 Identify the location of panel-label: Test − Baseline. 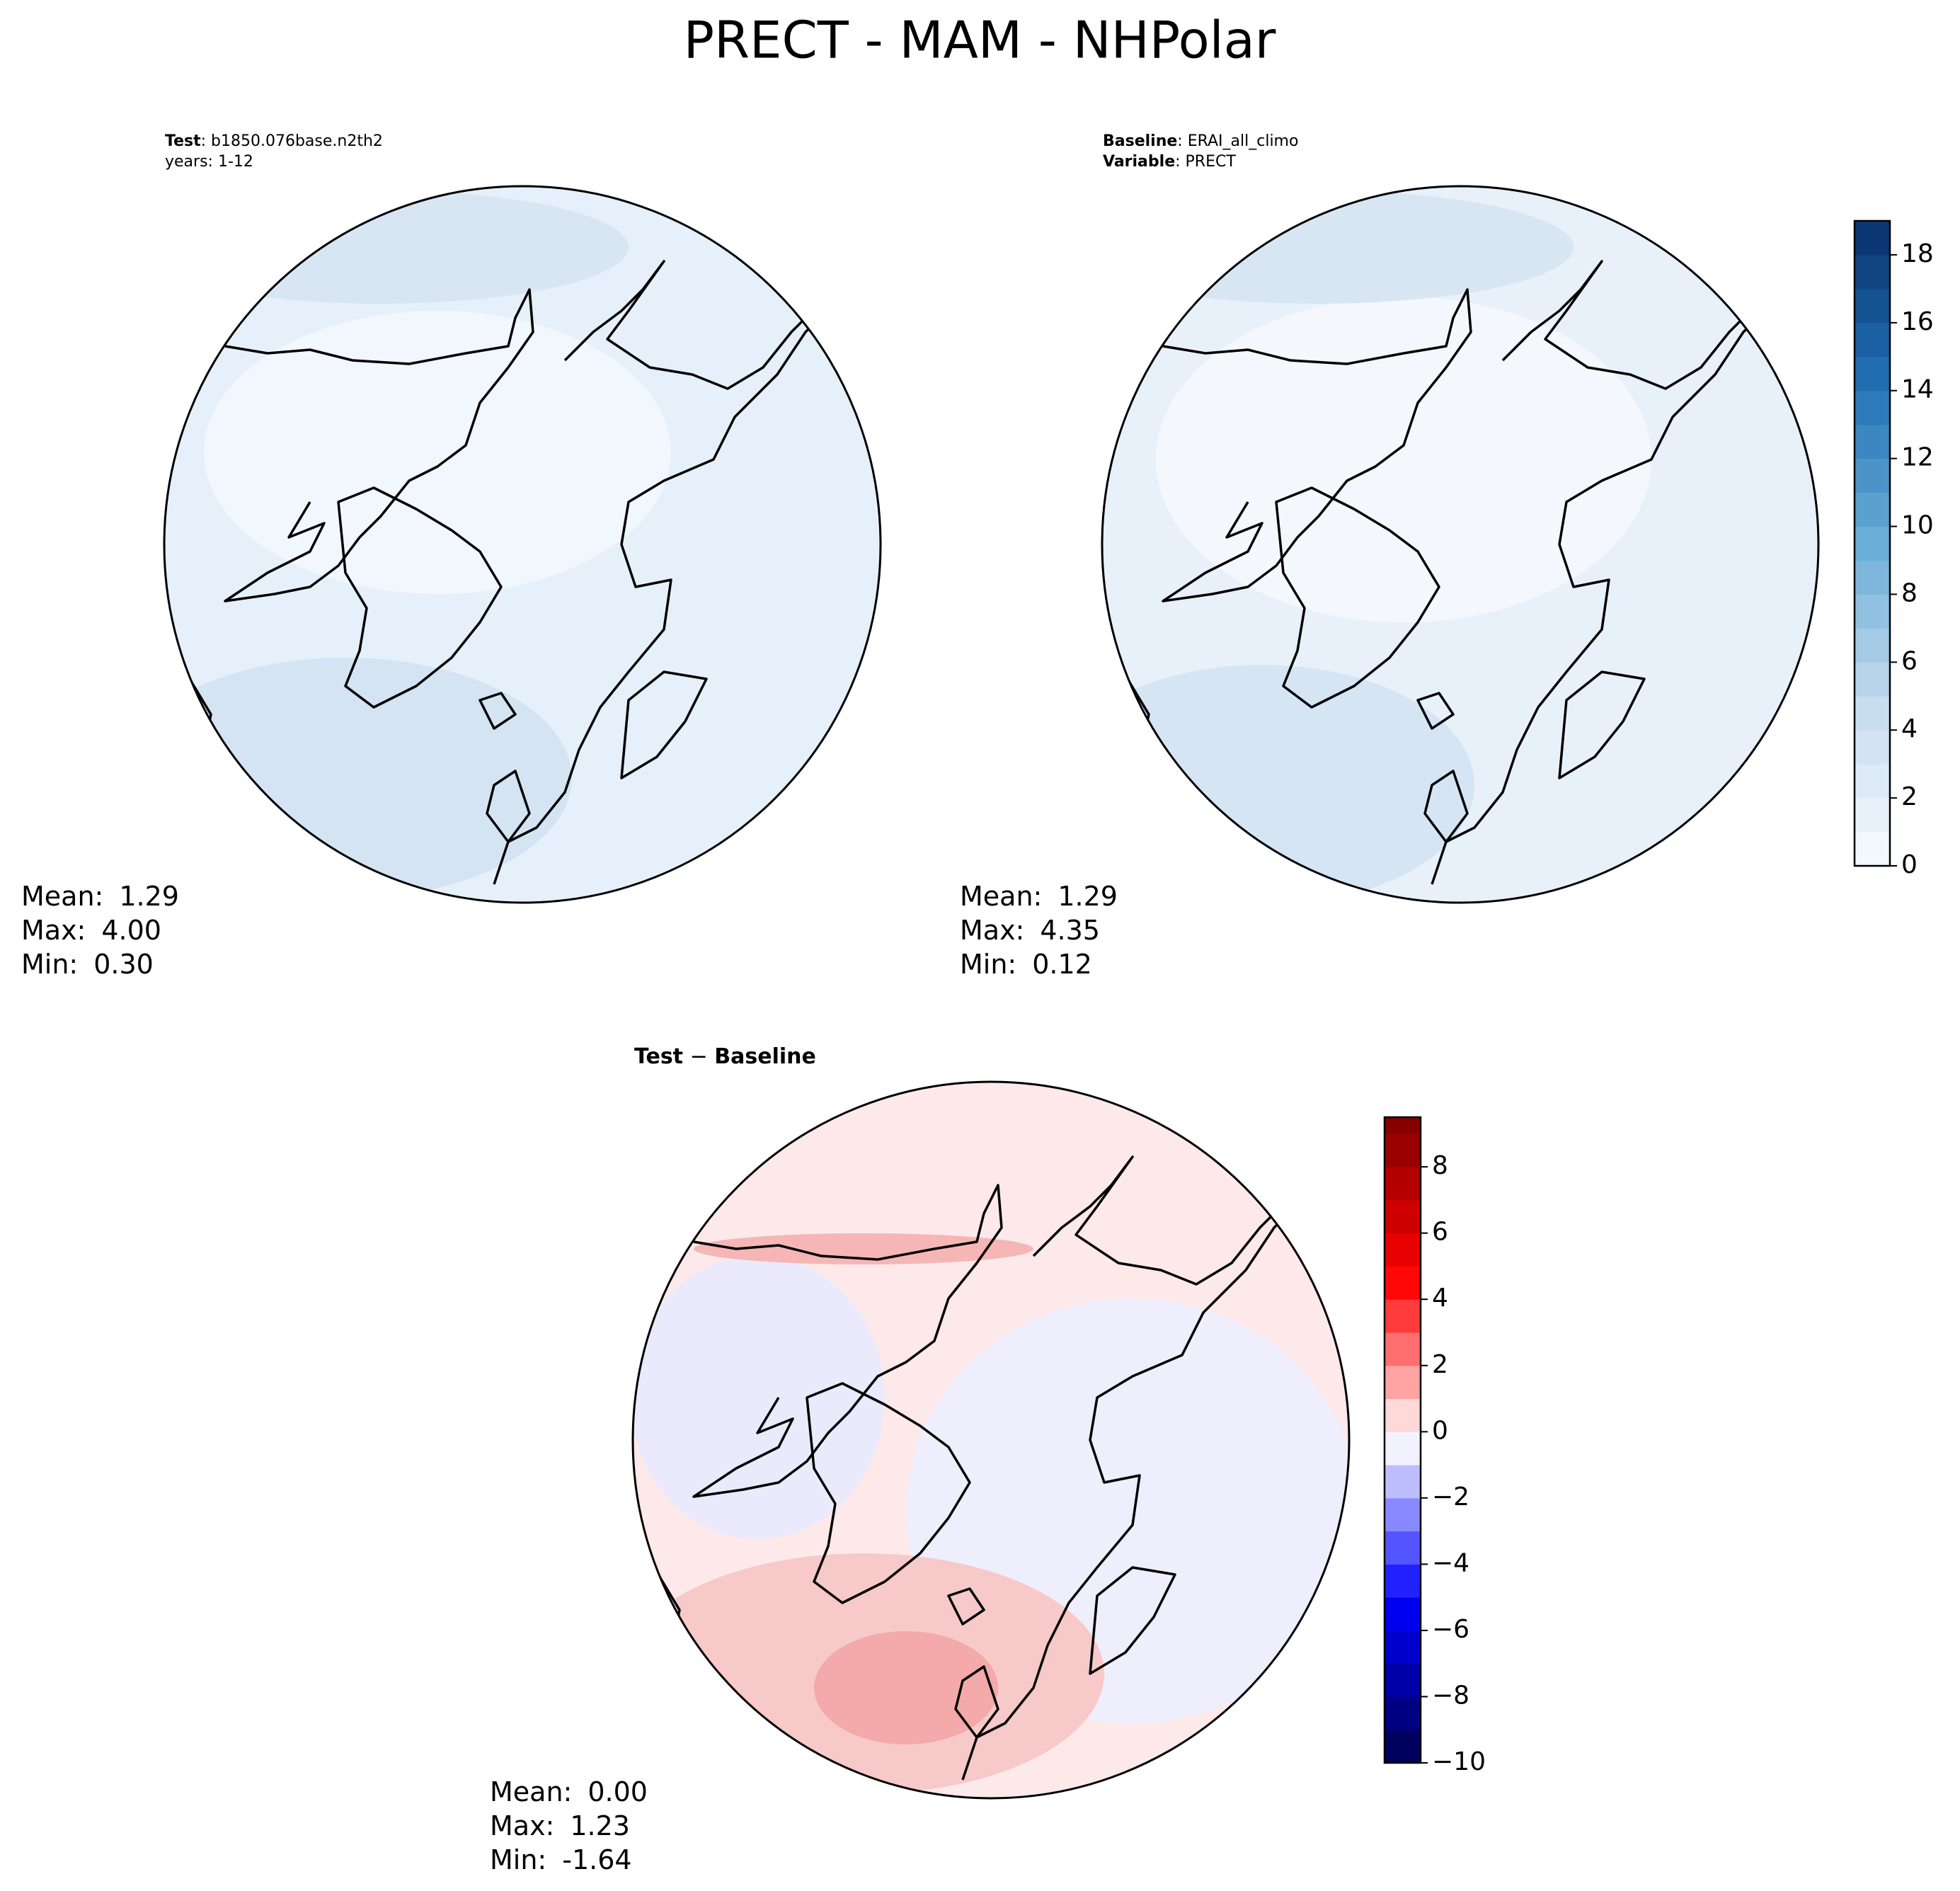
(725, 1056).